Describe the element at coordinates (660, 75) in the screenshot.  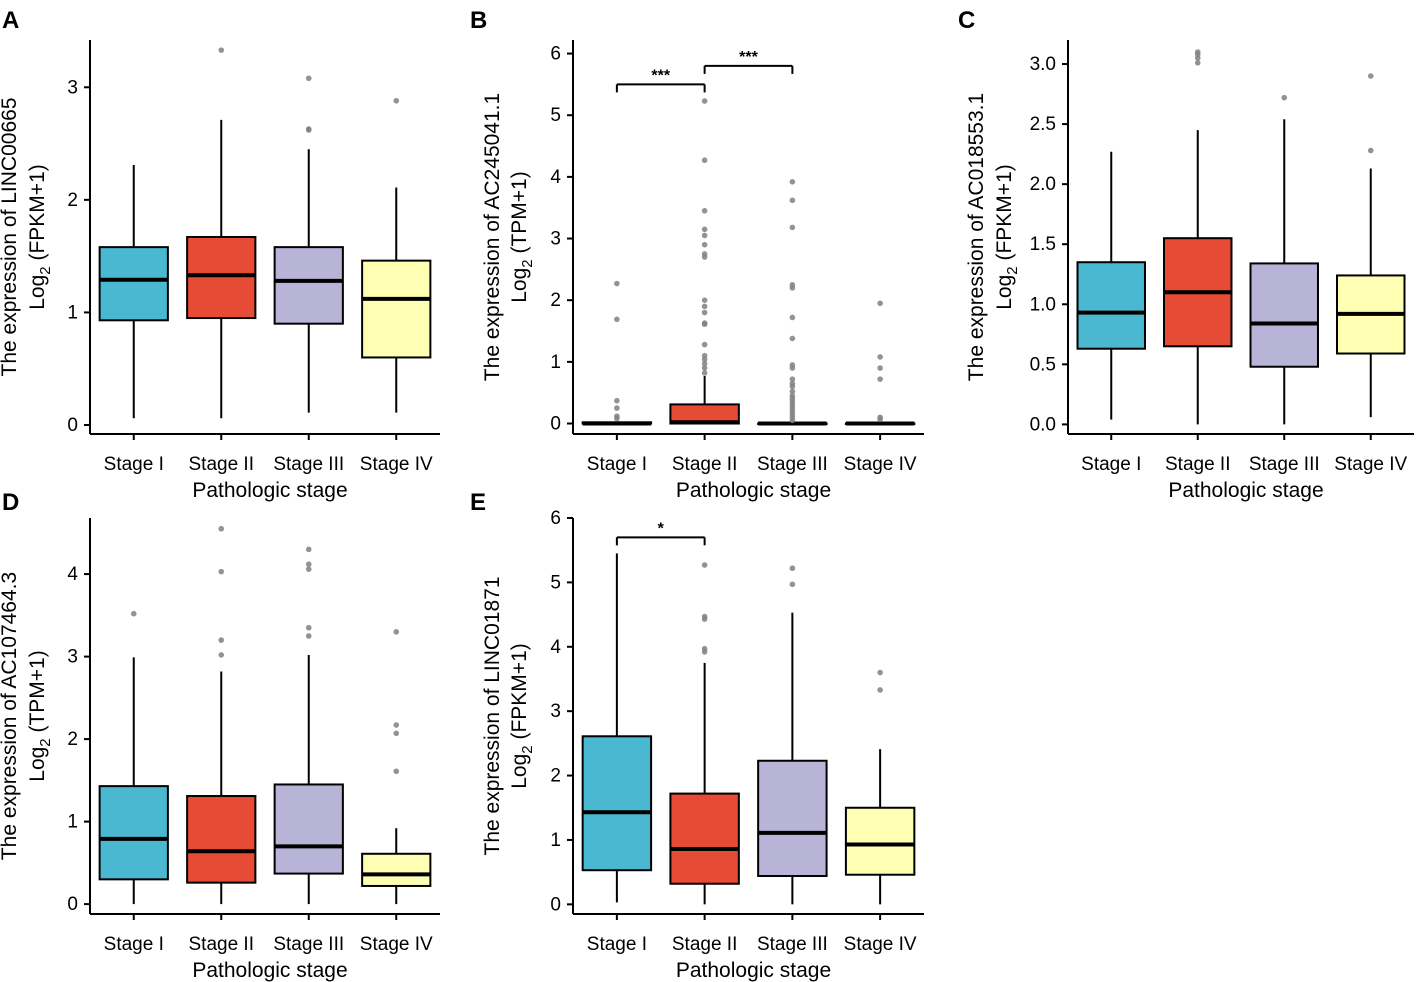
I see `significance-label: ***` at that location.